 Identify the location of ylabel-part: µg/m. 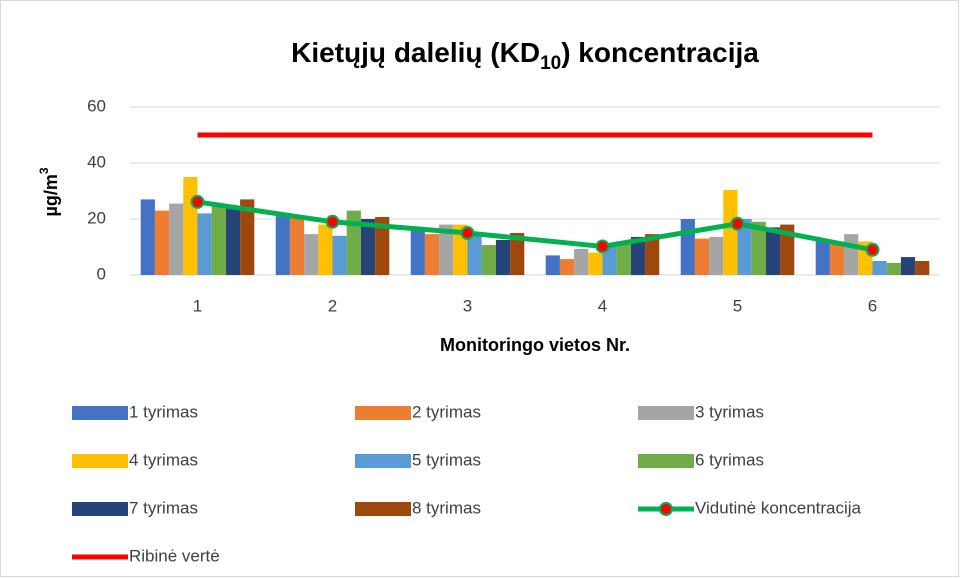
(51, 195).